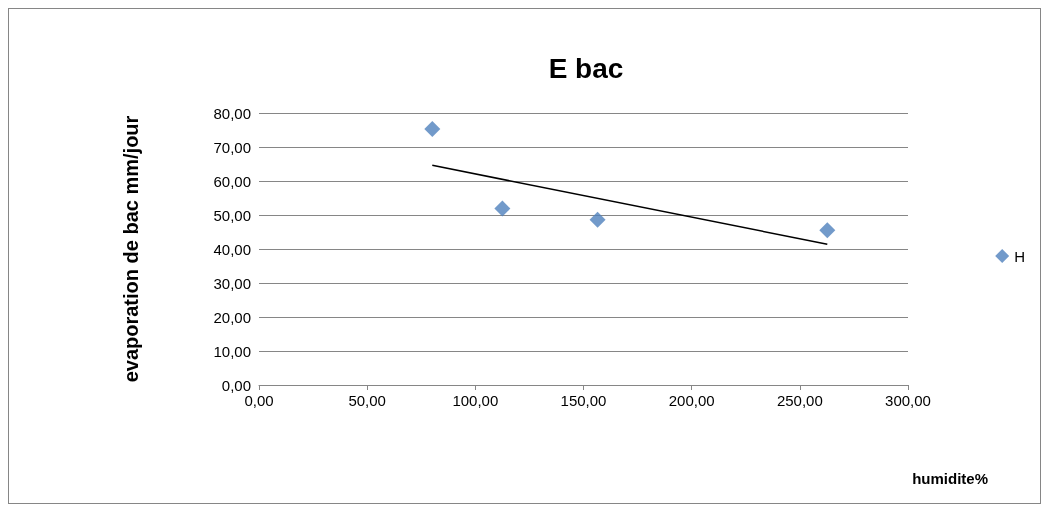  Describe the element at coordinates (232, 249) in the screenshot. I see `y-tick-label: 40,00` at that location.